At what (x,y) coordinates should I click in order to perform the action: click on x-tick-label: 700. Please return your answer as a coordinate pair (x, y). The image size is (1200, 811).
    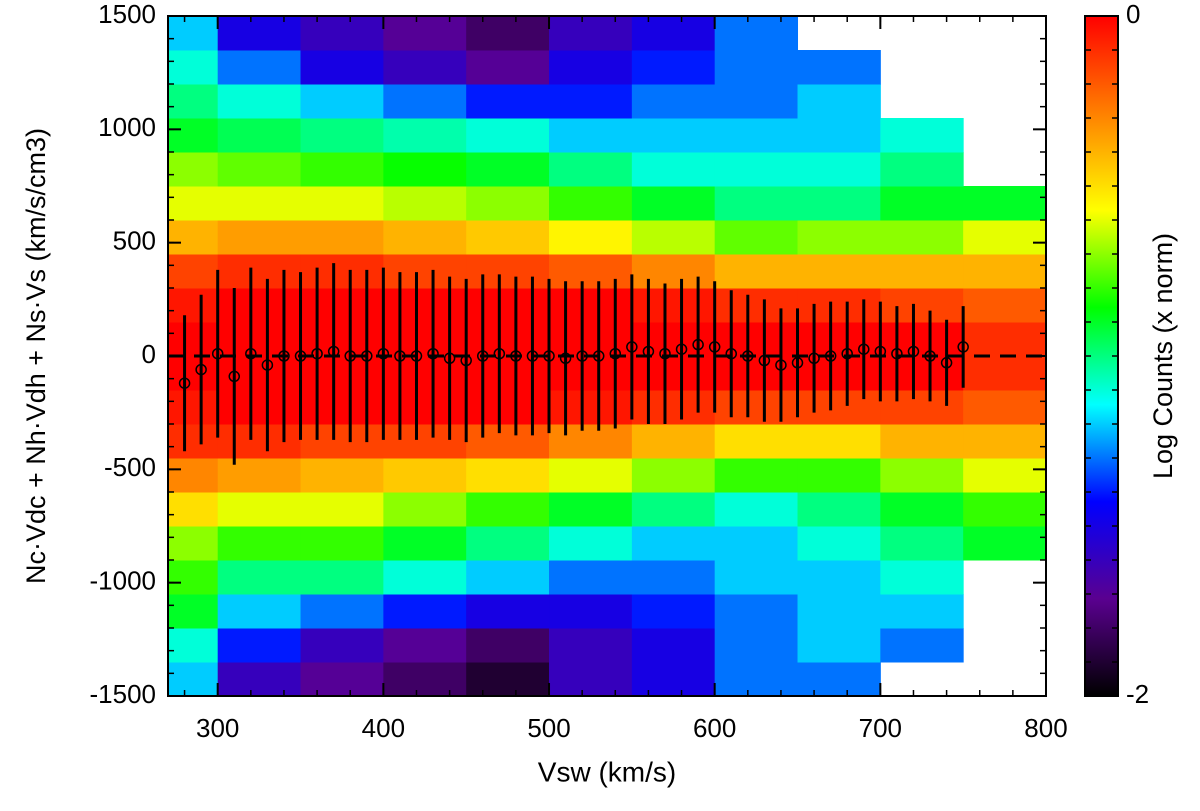
    Looking at the image, I should click on (880, 728).